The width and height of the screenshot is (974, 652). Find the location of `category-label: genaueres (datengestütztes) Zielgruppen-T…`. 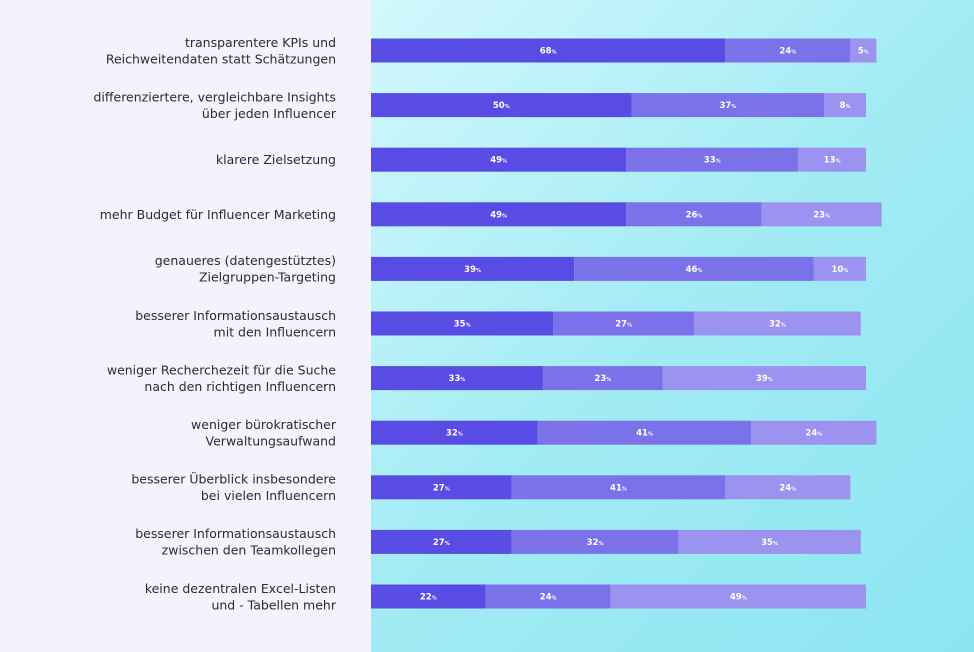

category-label: genaueres (datengestütztes) Zielgruppen-T… is located at coordinates (245, 269).